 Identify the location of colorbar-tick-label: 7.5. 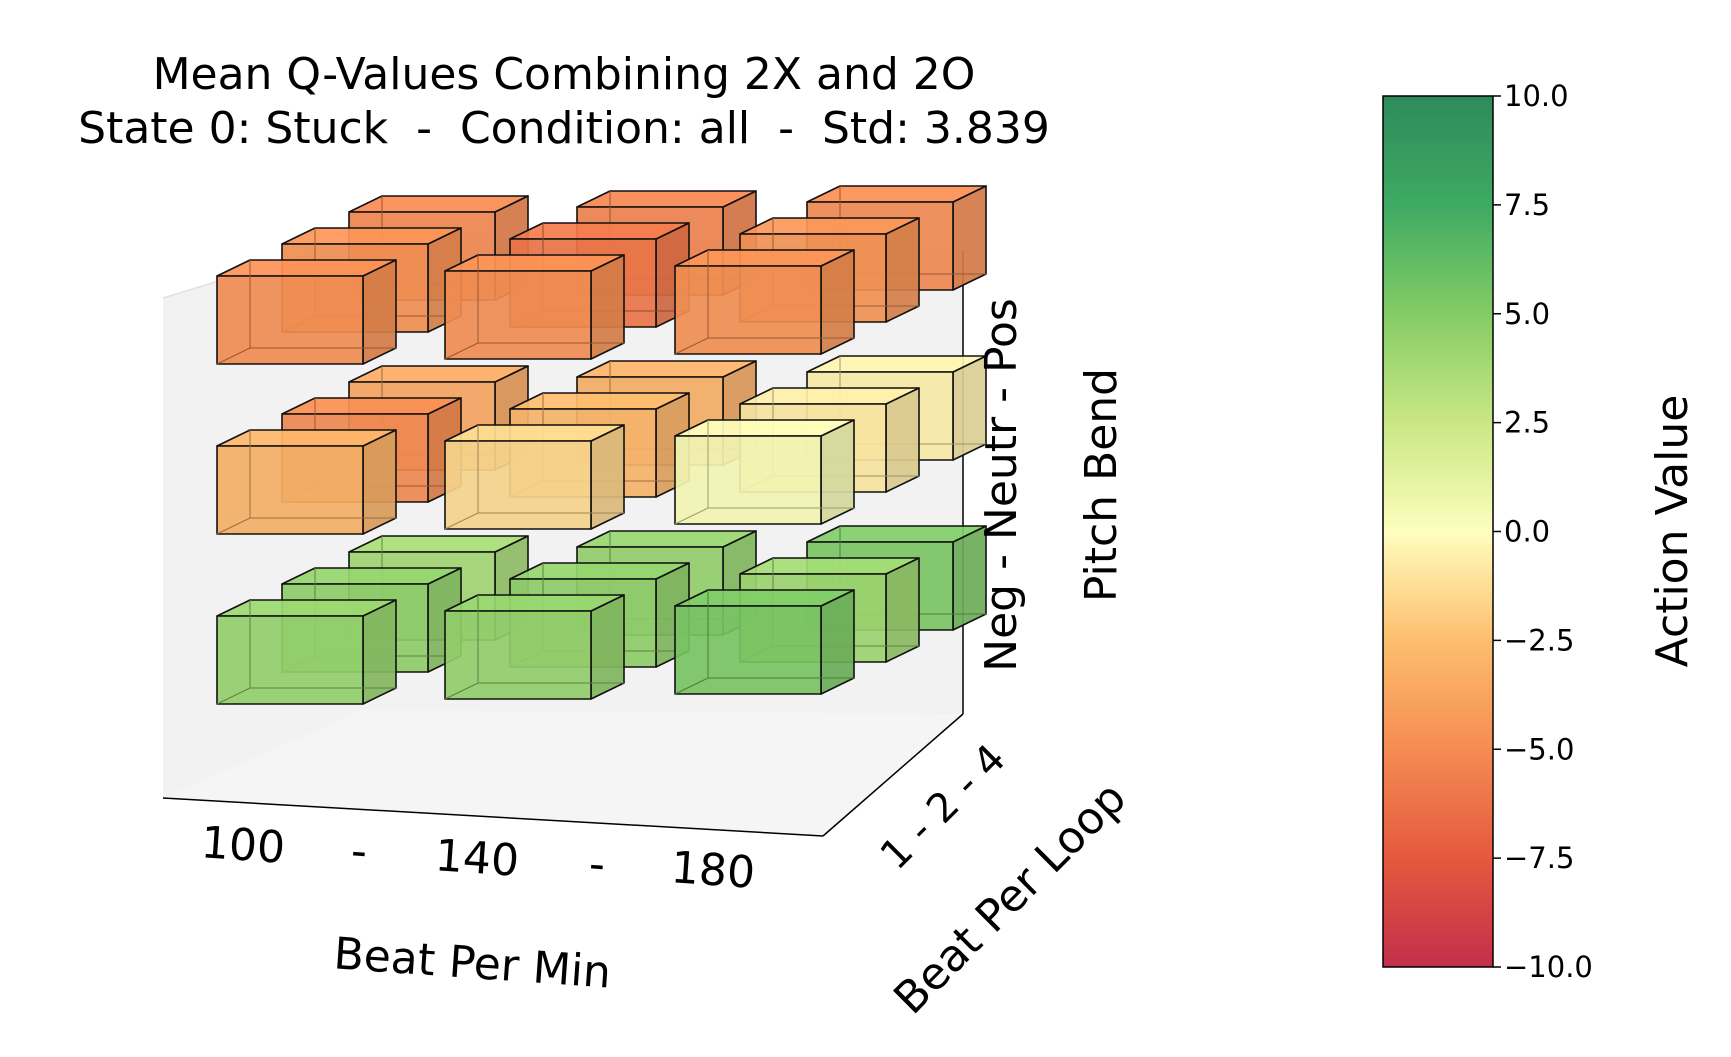
(1527, 205).